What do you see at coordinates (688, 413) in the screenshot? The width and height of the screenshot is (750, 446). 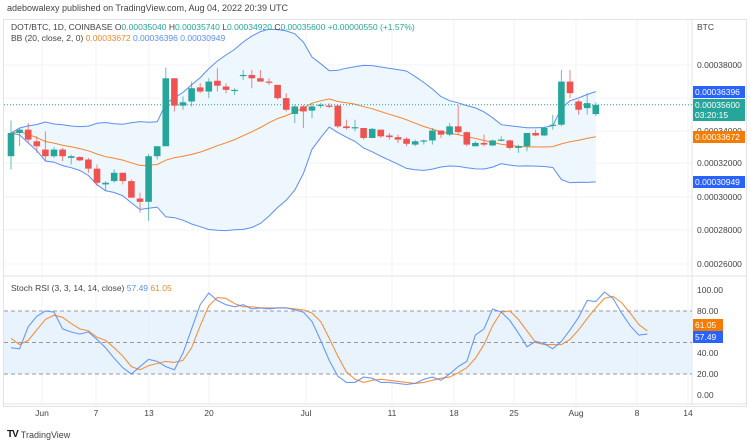 I see `time-label: 14` at bounding box center [688, 413].